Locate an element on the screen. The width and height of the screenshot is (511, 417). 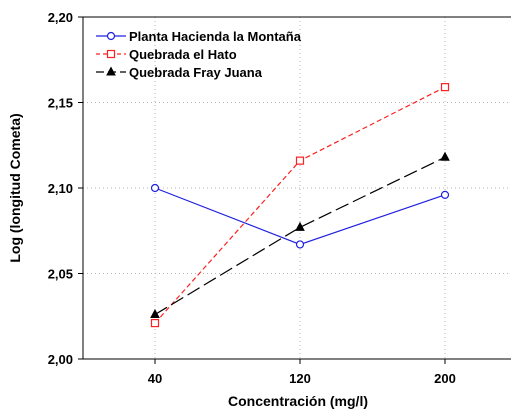
legend-label-1: Planta Hacienda la Montaña is located at coordinates (215, 36).